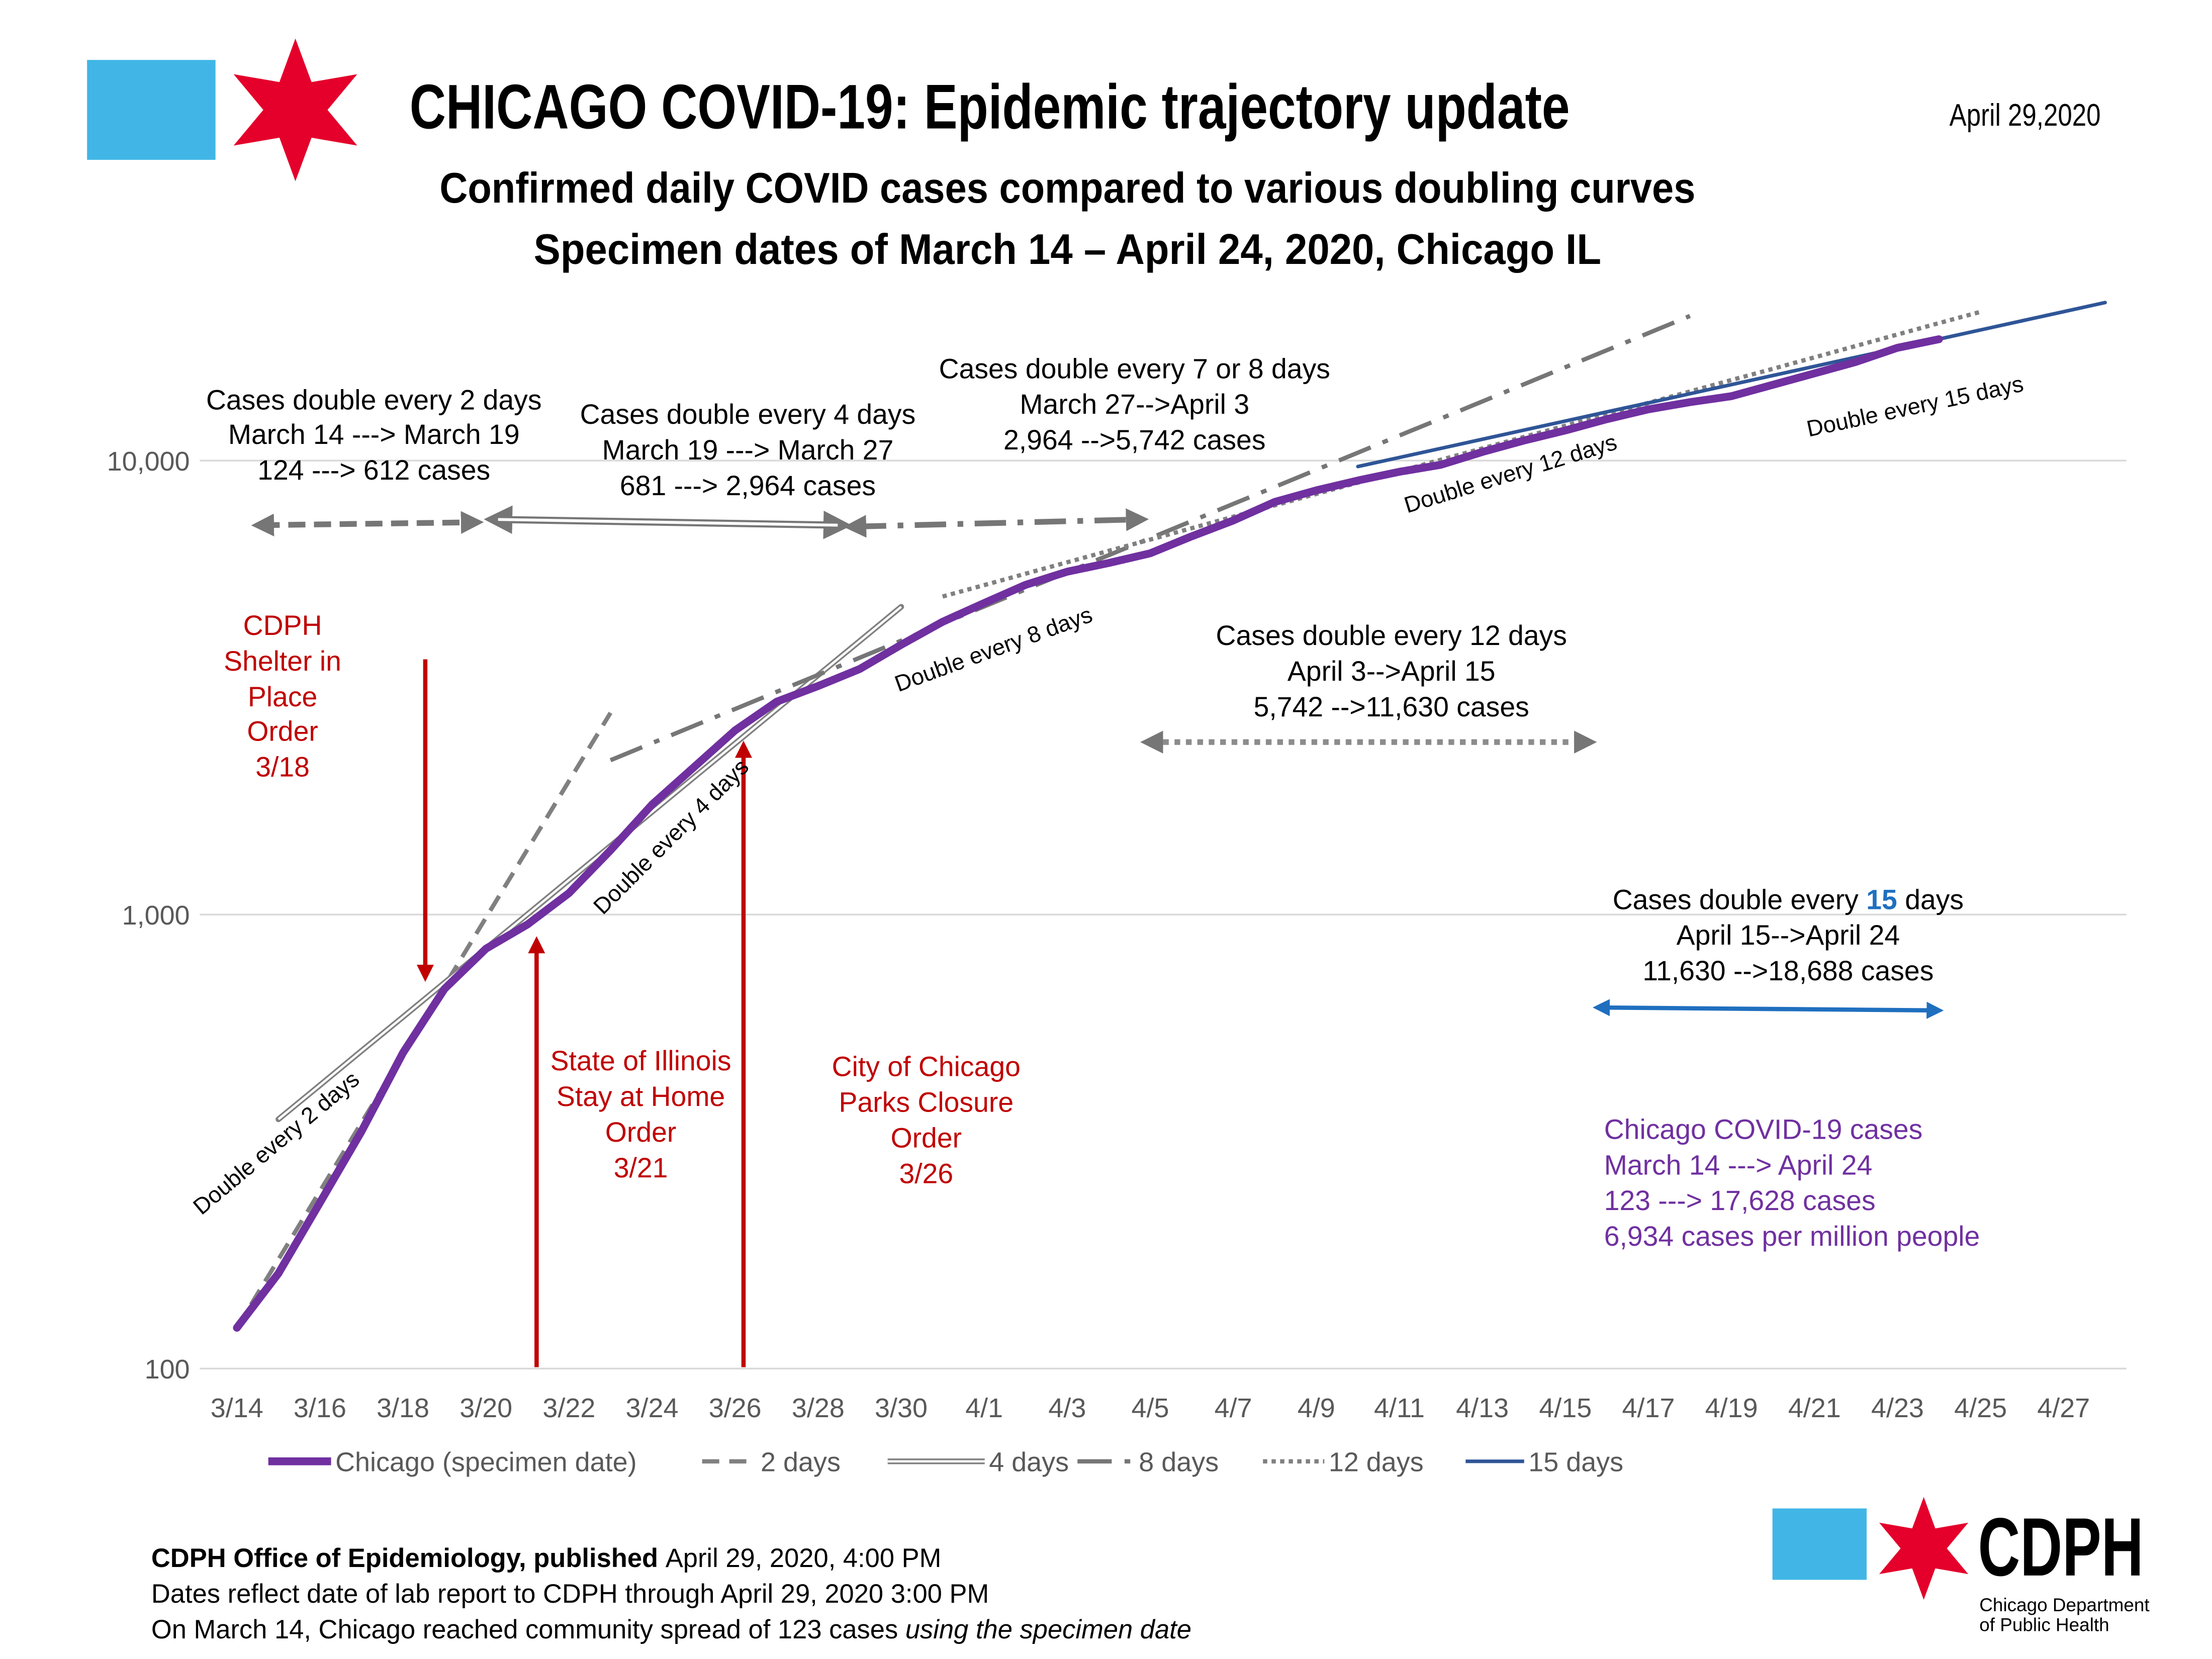  What do you see at coordinates (1924, 1548) in the screenshot?
I see `logo-star` at bounding box center [1924, 1548].